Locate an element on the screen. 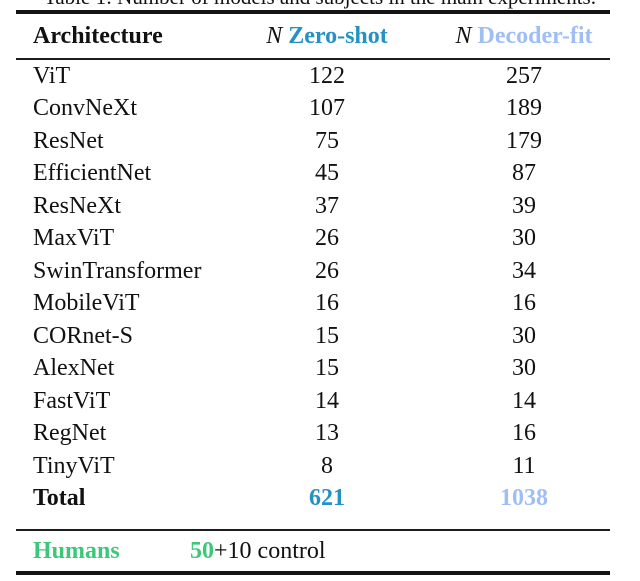  row-gap is located at coordinates (313, 522).